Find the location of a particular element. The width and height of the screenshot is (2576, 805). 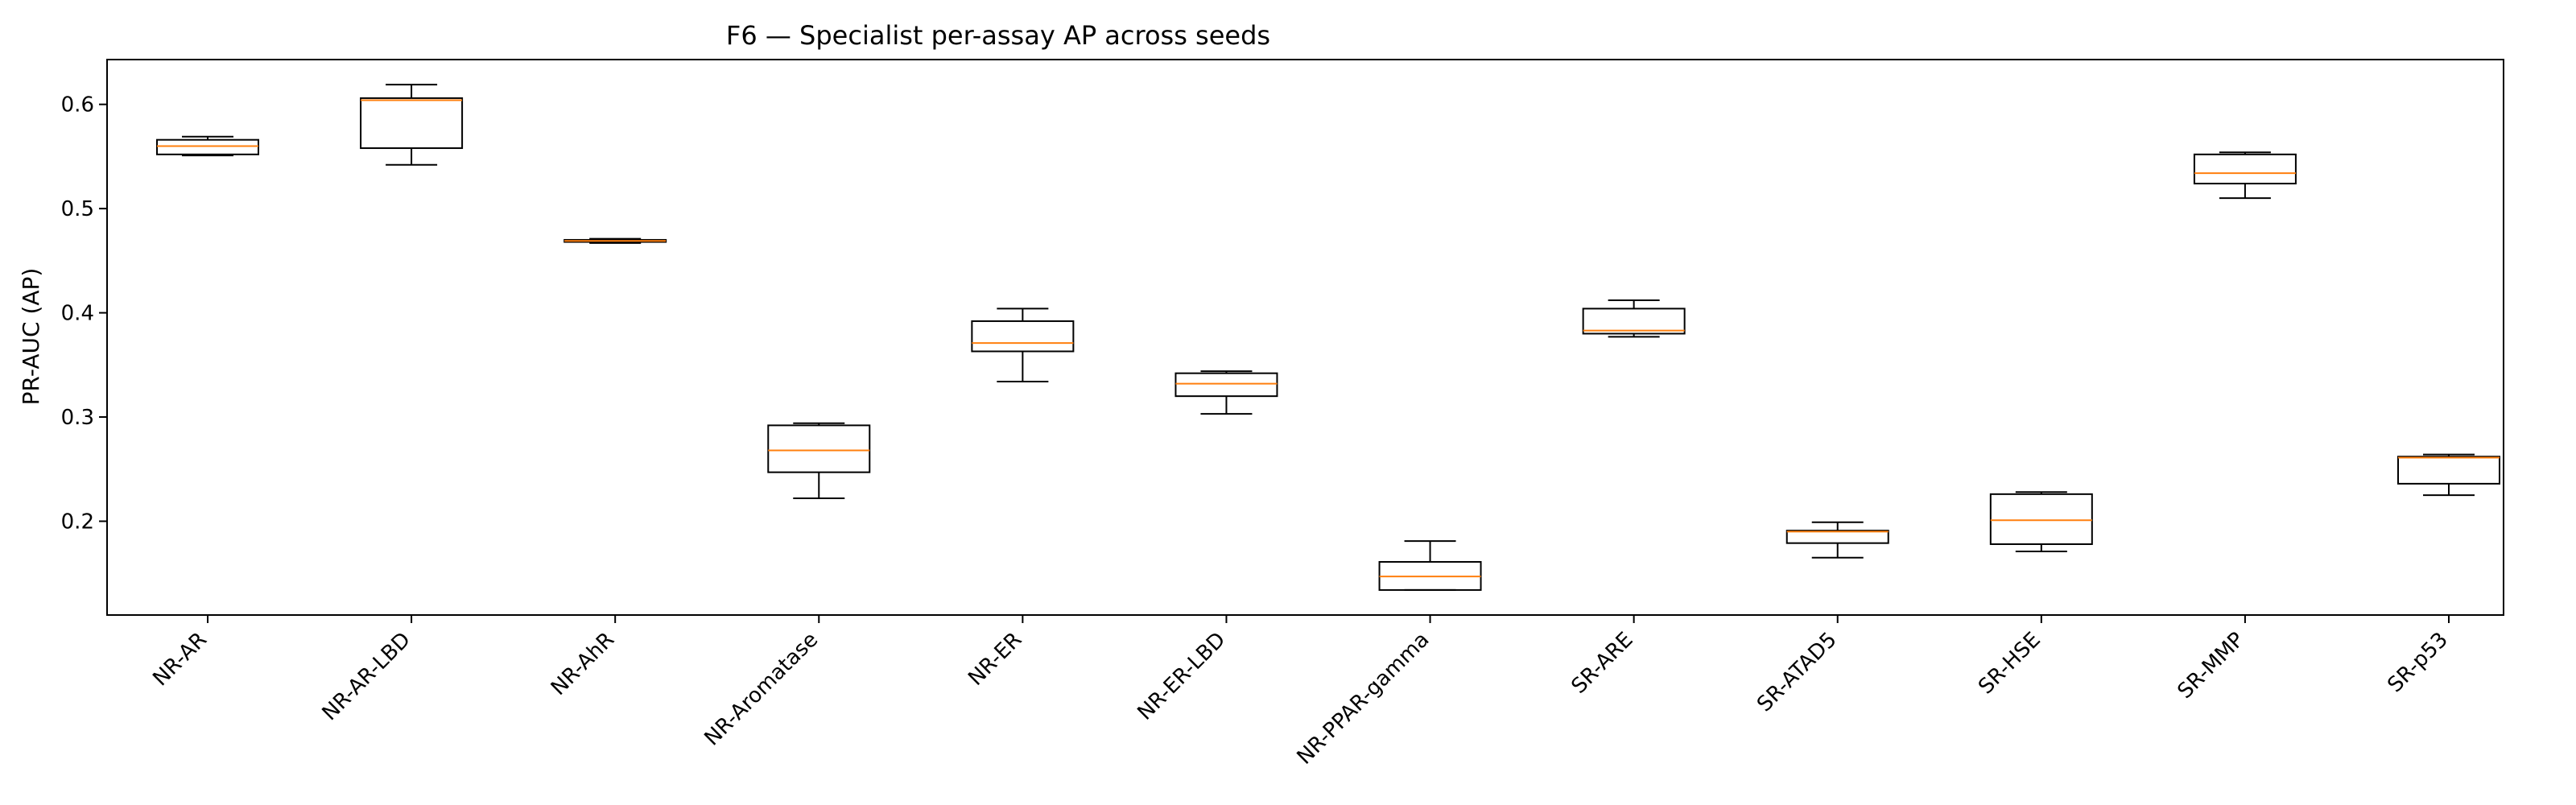

box-sr-hse is located at coordinates (2041, 522).